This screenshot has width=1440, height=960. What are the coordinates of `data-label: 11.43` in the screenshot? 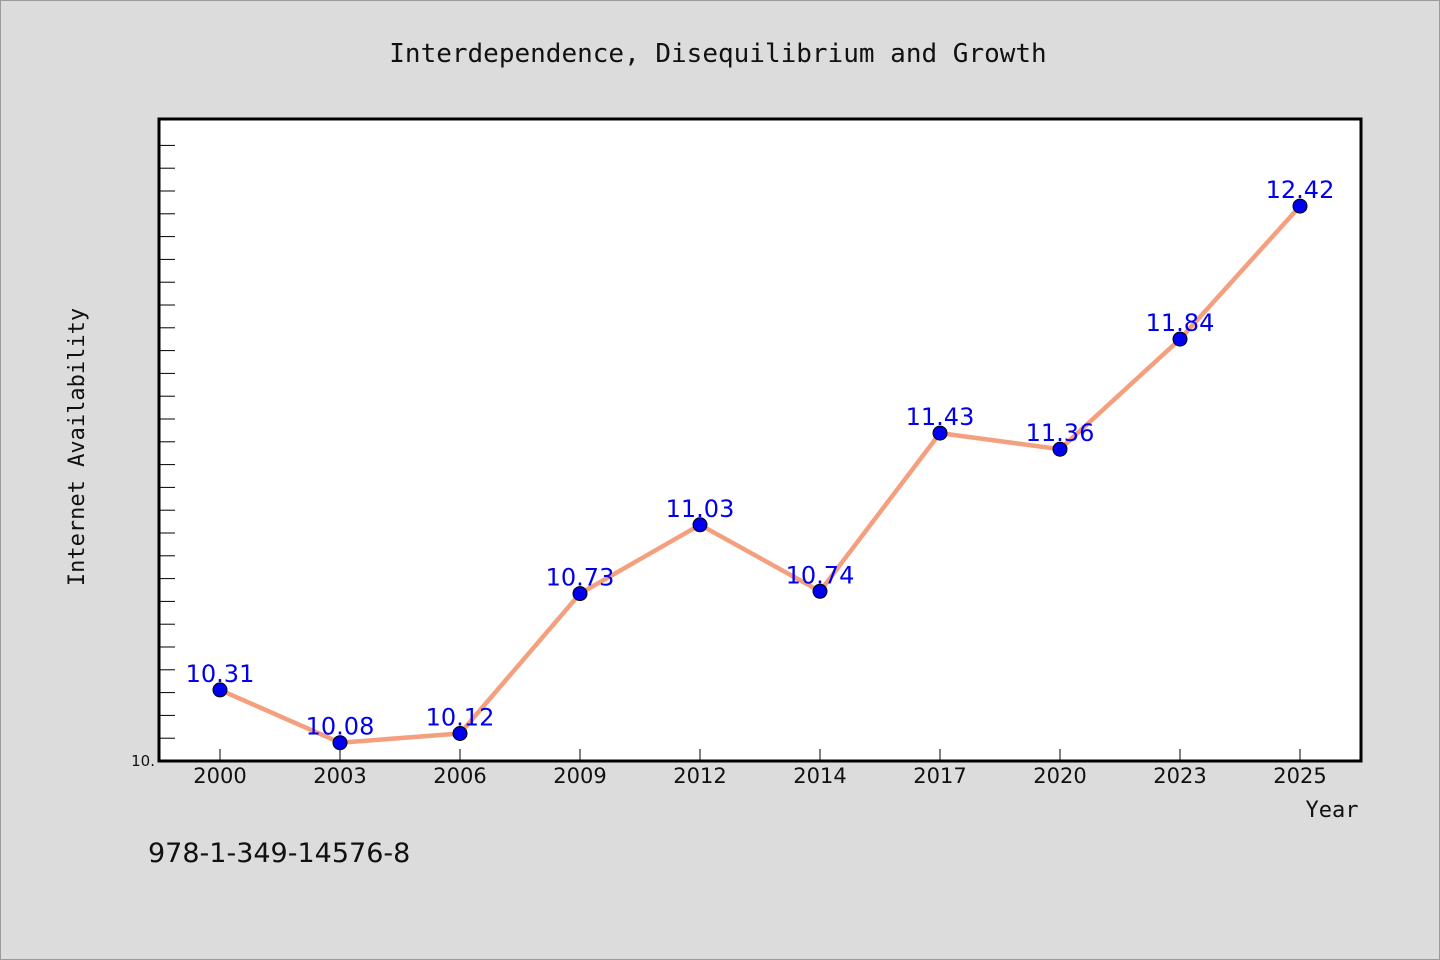 It's located at (940, 417).